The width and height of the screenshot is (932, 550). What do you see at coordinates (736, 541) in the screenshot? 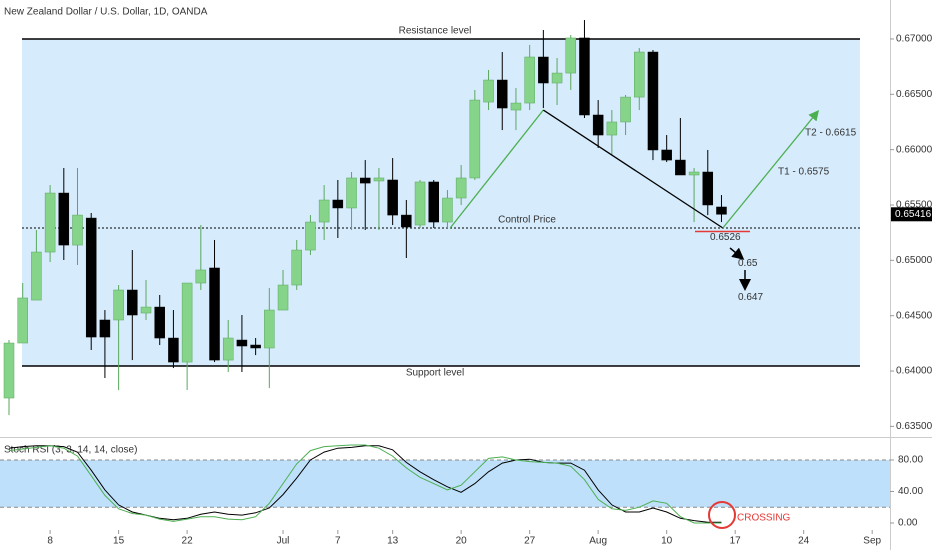
I see `x-tick-label: 17` at bounding box center [736, 541].